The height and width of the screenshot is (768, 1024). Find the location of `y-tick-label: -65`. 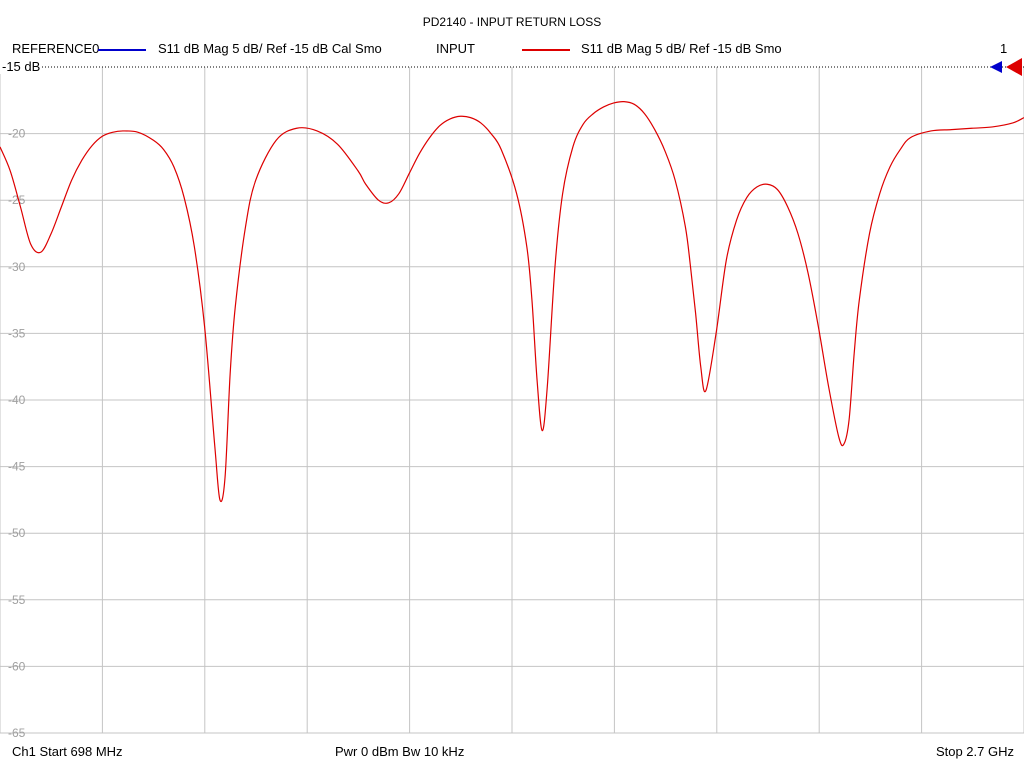

y-tick-label: -65 is located at coordinates (17, 733).